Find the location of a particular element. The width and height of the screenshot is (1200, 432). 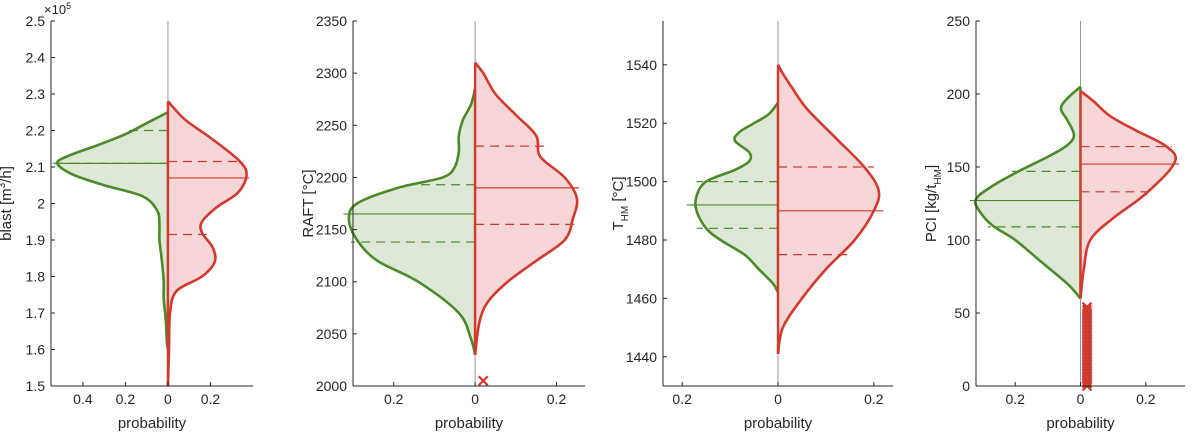

y-label-tail: ] is located at coordinates (931, 167).